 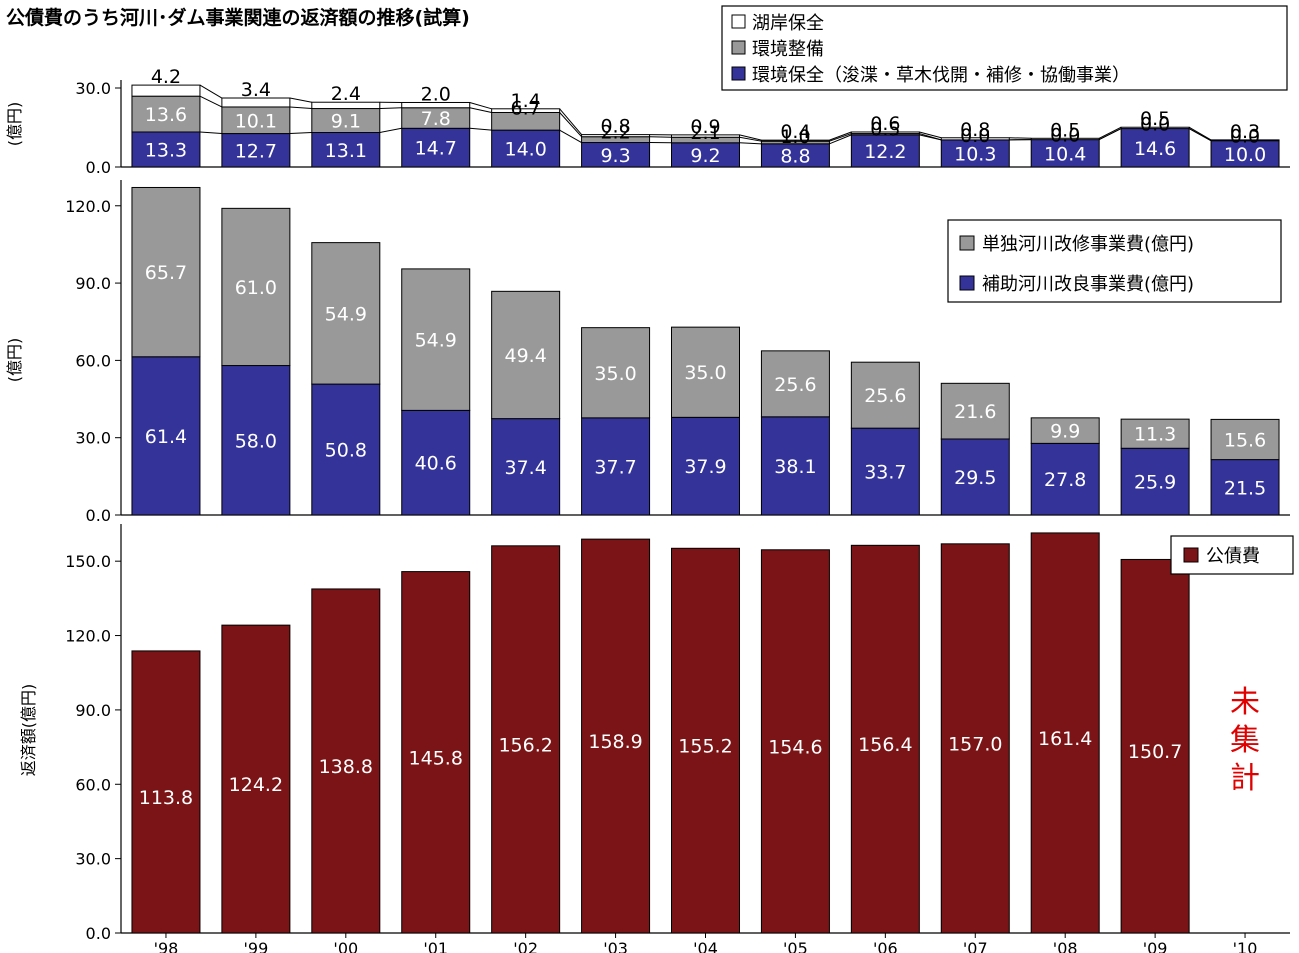 I want to click on bottom-y-tick-label: 0.0, so click(x=98, y=933).